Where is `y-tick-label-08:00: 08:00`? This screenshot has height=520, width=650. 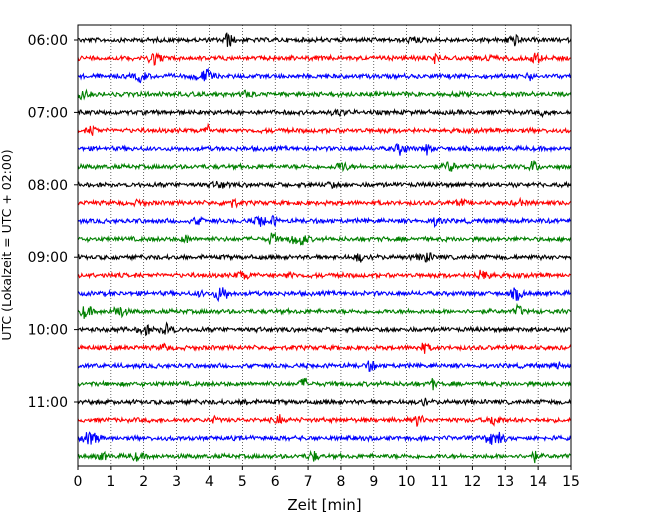
y-tick-label-08:00: 08:00 is located at coordinates (48, 186).